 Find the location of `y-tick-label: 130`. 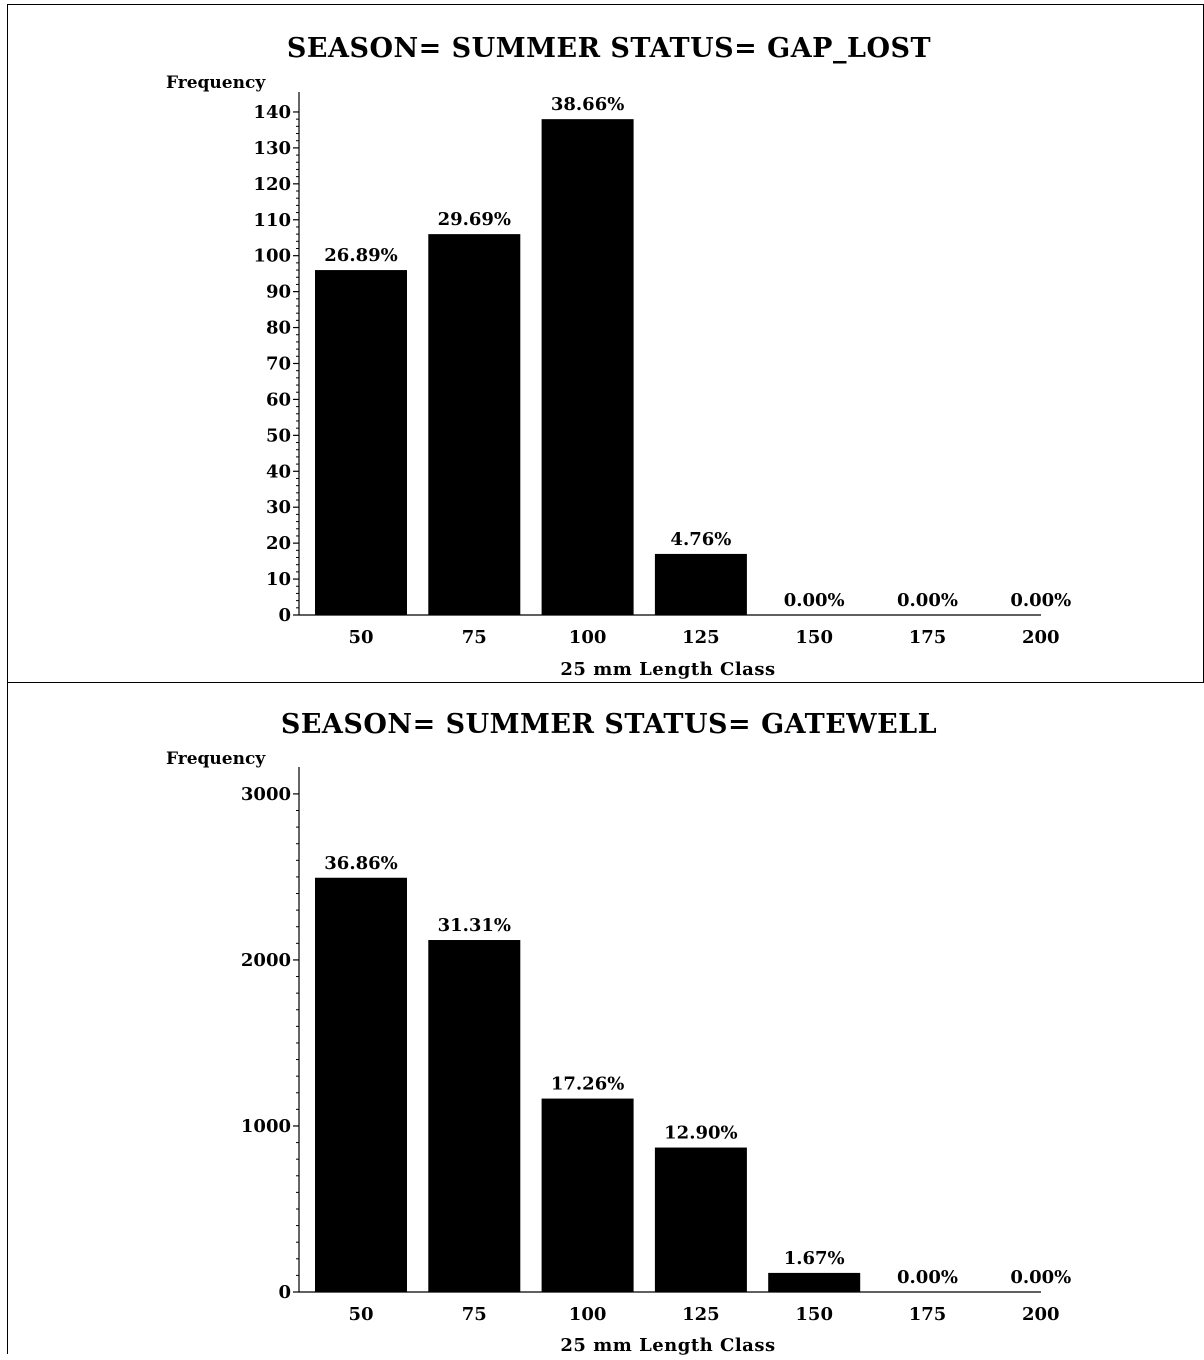

y-tick-label: 130 is located at coordinates (272, 148).